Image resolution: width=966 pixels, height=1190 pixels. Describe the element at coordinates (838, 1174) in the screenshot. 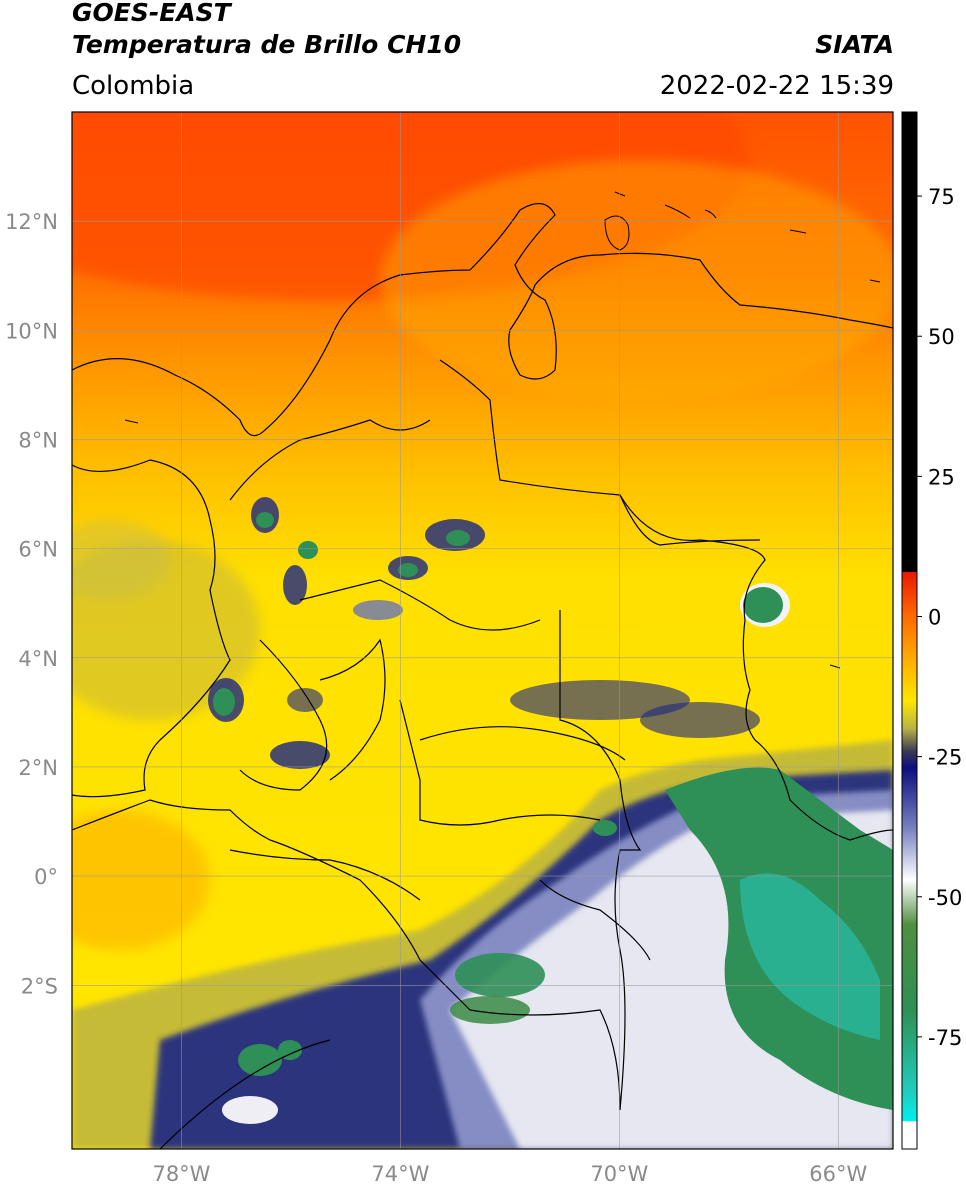

I see `longitude-tick-label: 66°W` at that location.